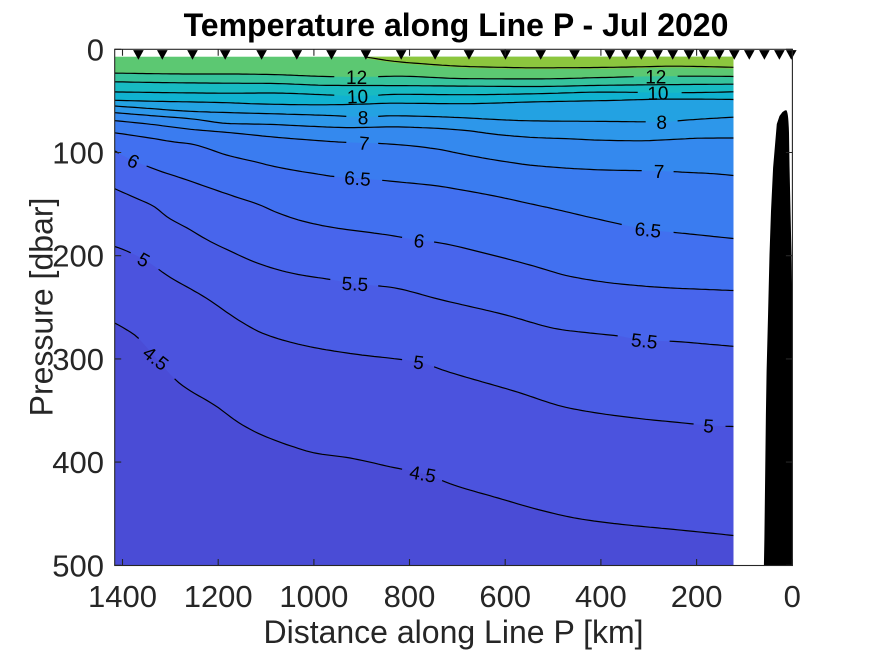  Describe the element at coordinates (313, 596) in the screenshot. I see `svg-text: 1000` at that location.